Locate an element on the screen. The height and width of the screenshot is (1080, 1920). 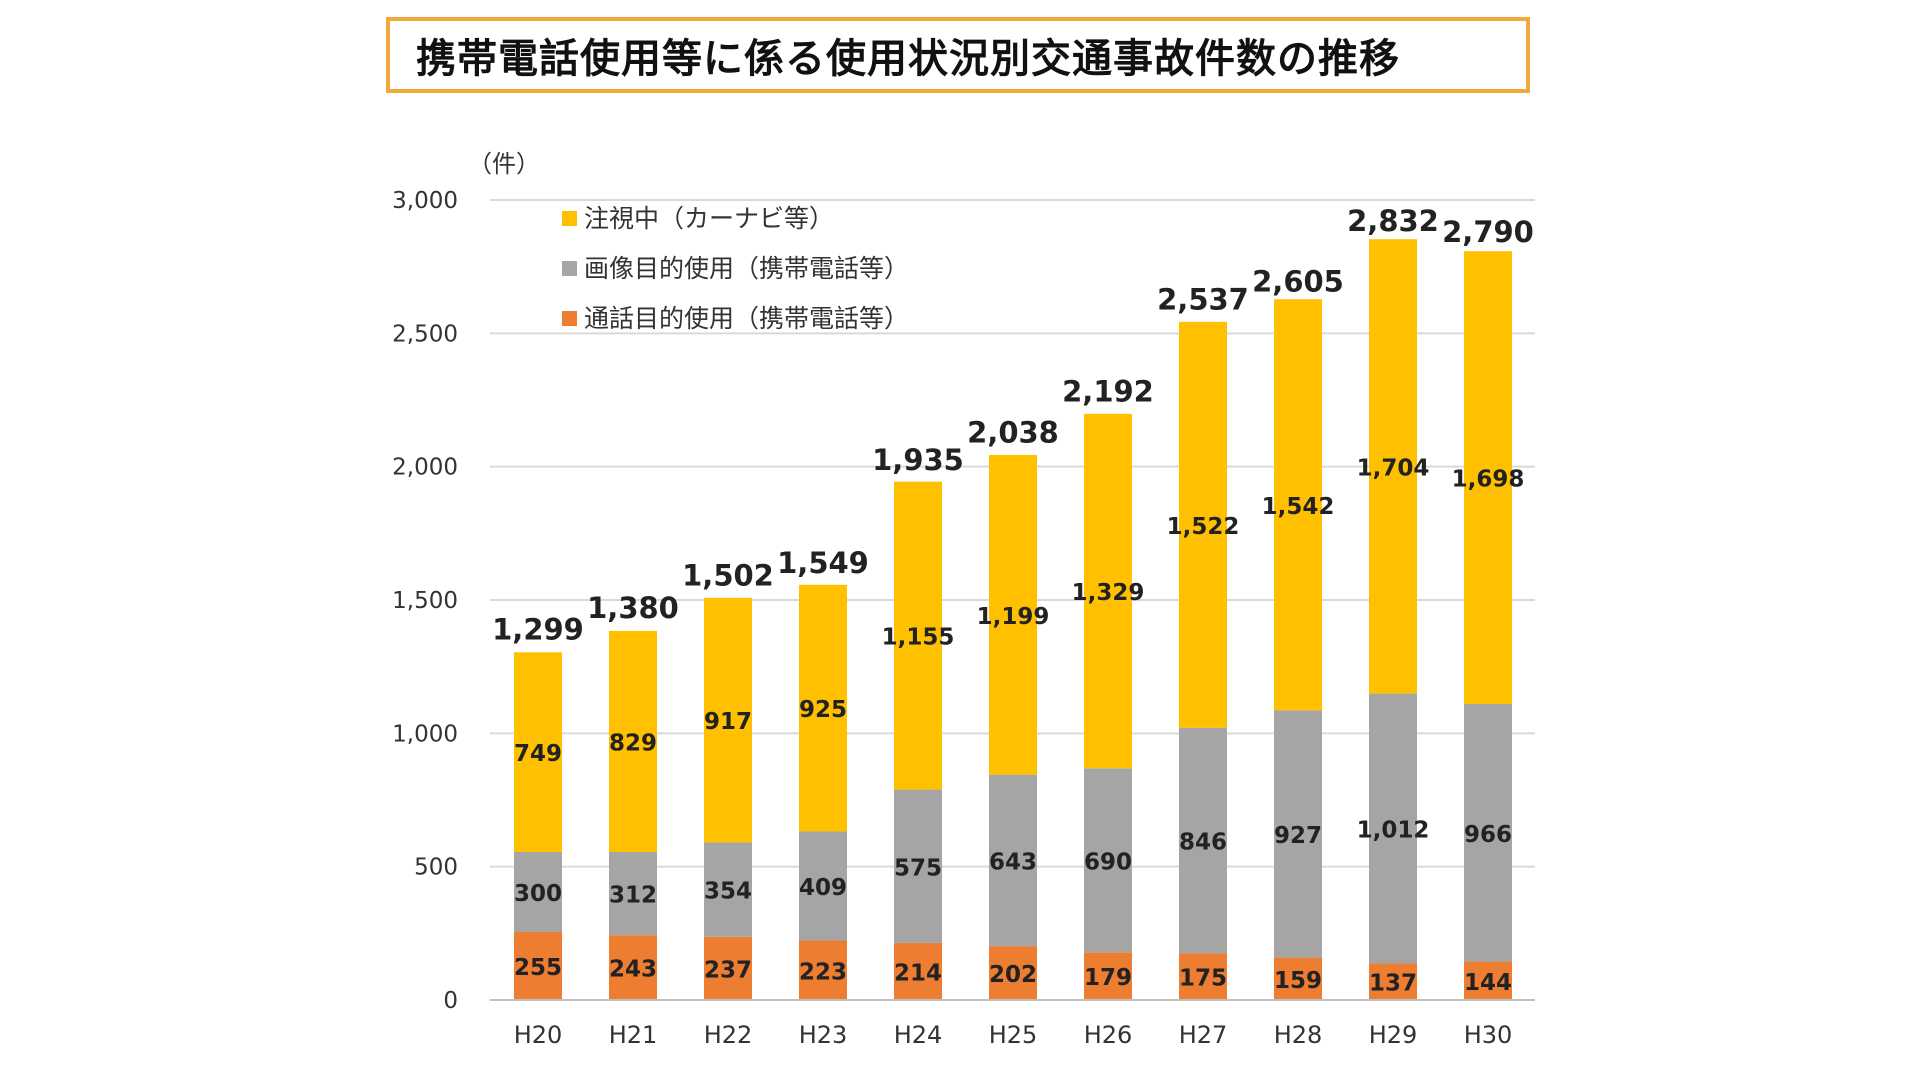
segment-value-label: 1,698 is located at coordinates (1488, 480).